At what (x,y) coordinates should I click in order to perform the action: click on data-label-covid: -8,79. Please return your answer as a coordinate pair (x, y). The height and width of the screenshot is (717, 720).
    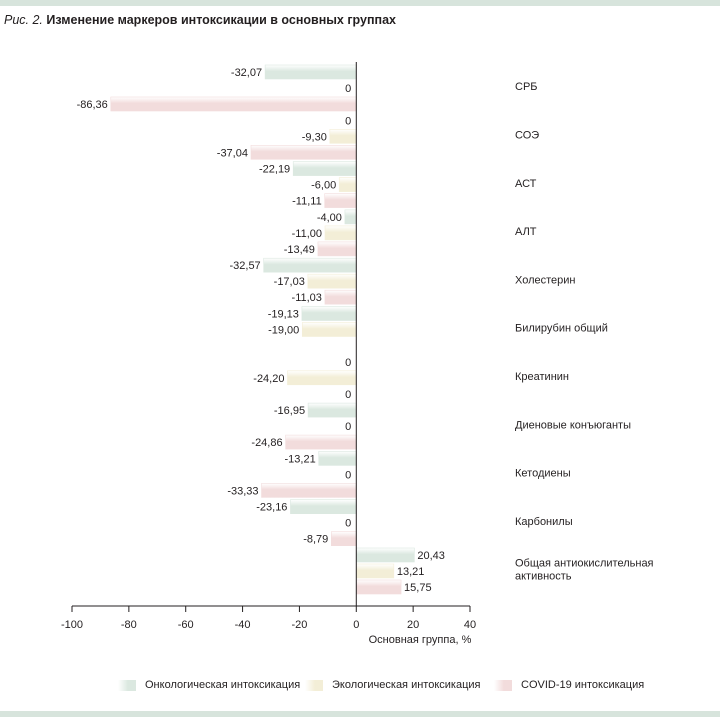
    Looking at the image, I should click on (315, 540).